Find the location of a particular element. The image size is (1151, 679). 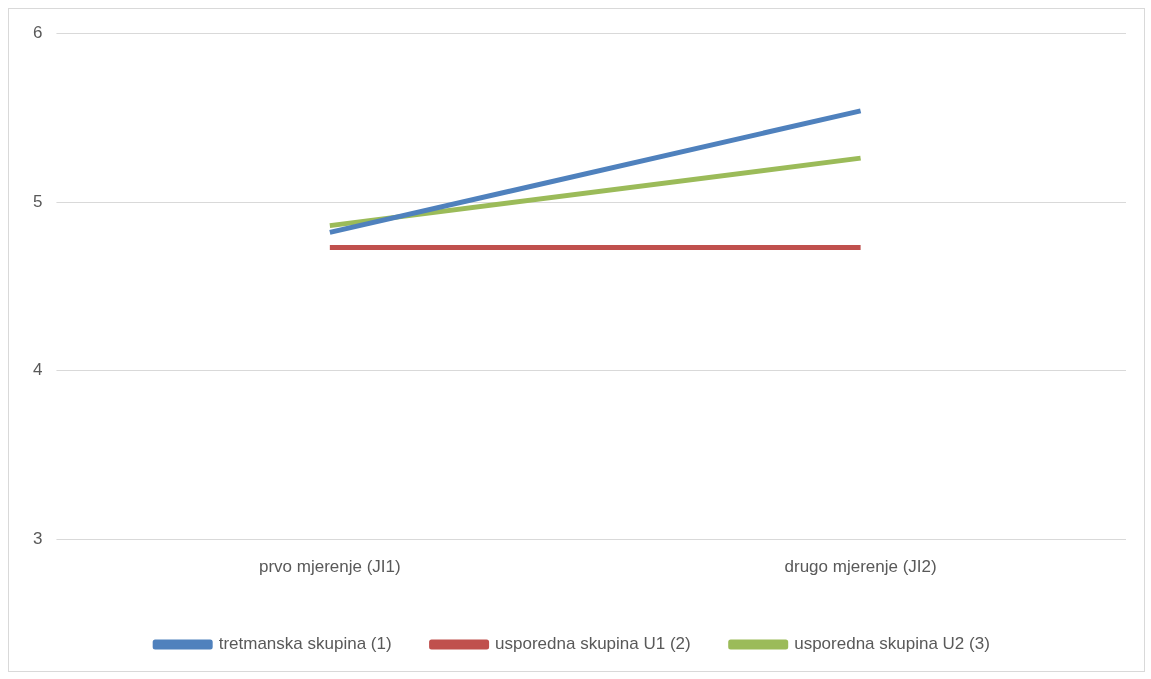

legend-label: usporedna skupina U2 (3) is located at coordinates (892, 644).